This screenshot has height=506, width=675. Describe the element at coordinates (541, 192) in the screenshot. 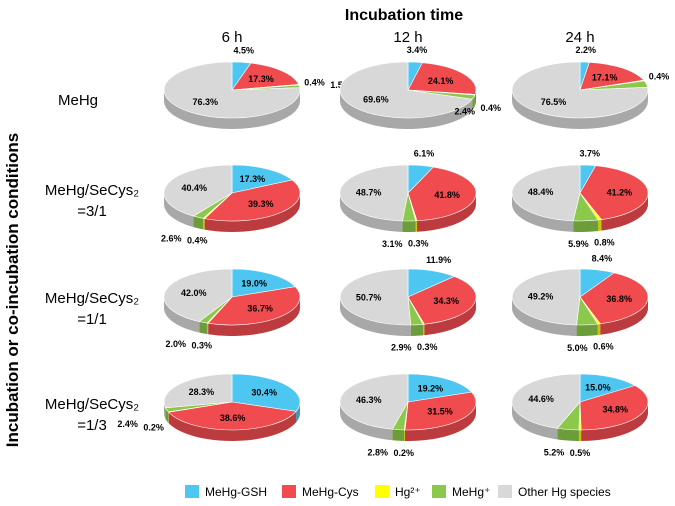

I see `pie-label-other: 48.4%` at that location.